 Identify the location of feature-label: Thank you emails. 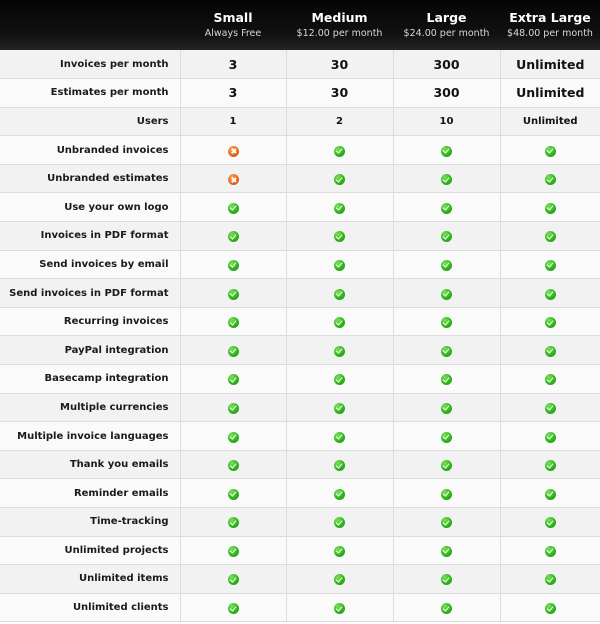
(90, 465).